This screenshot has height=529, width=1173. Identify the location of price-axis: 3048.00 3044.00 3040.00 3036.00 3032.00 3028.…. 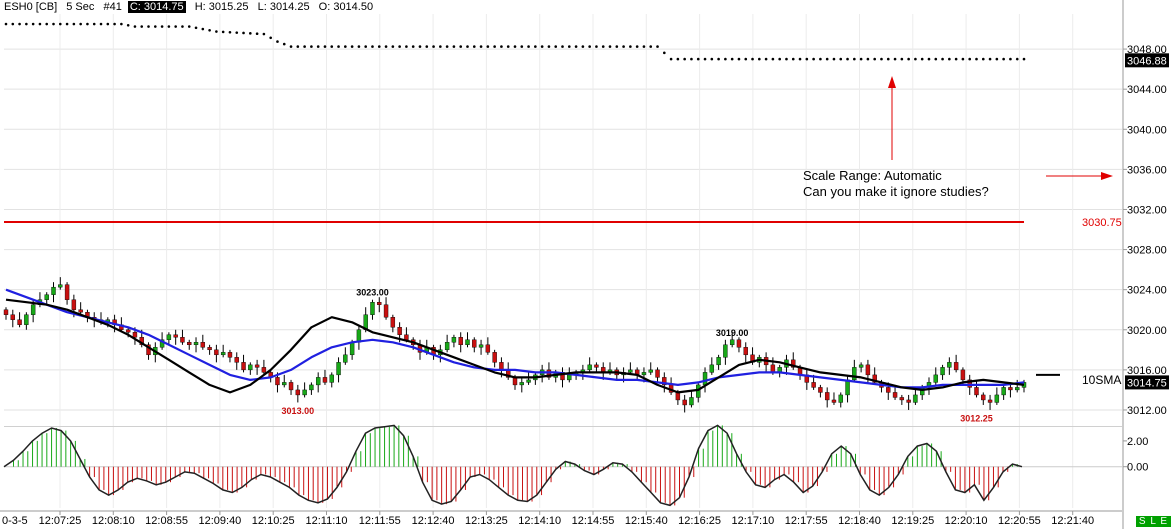
(1125, 264).